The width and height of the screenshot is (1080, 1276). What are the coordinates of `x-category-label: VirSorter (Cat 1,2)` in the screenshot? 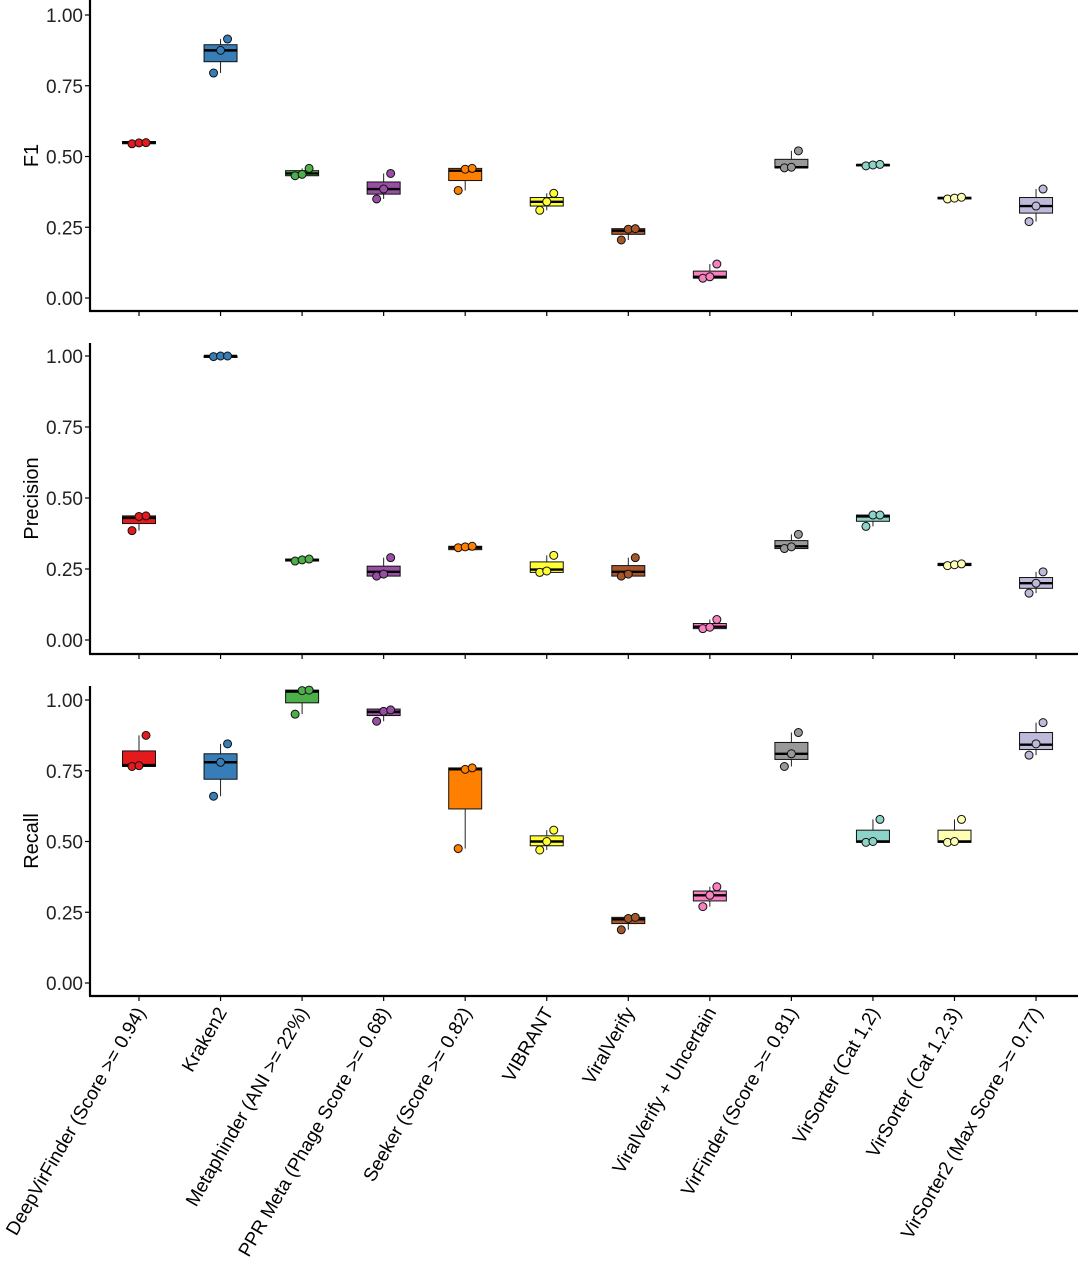 It's located at (836, 1076).